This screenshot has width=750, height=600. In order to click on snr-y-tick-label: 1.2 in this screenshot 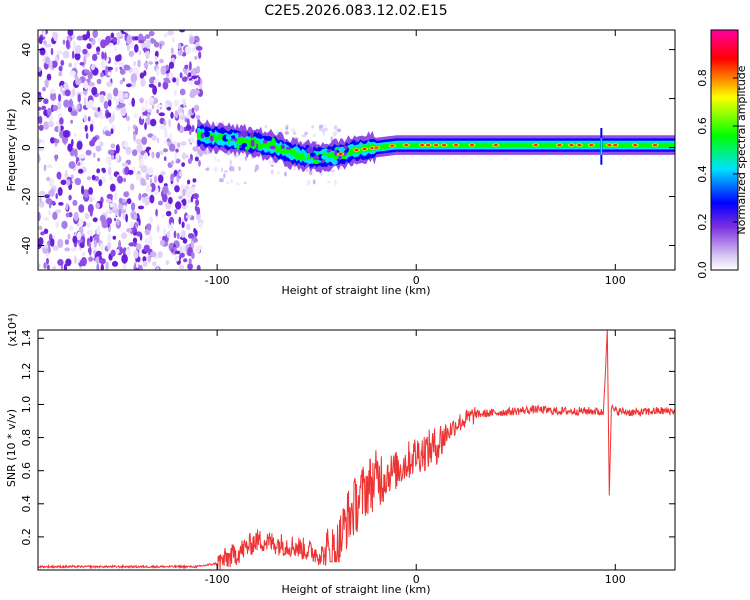, I will do `click(26, 372)`.